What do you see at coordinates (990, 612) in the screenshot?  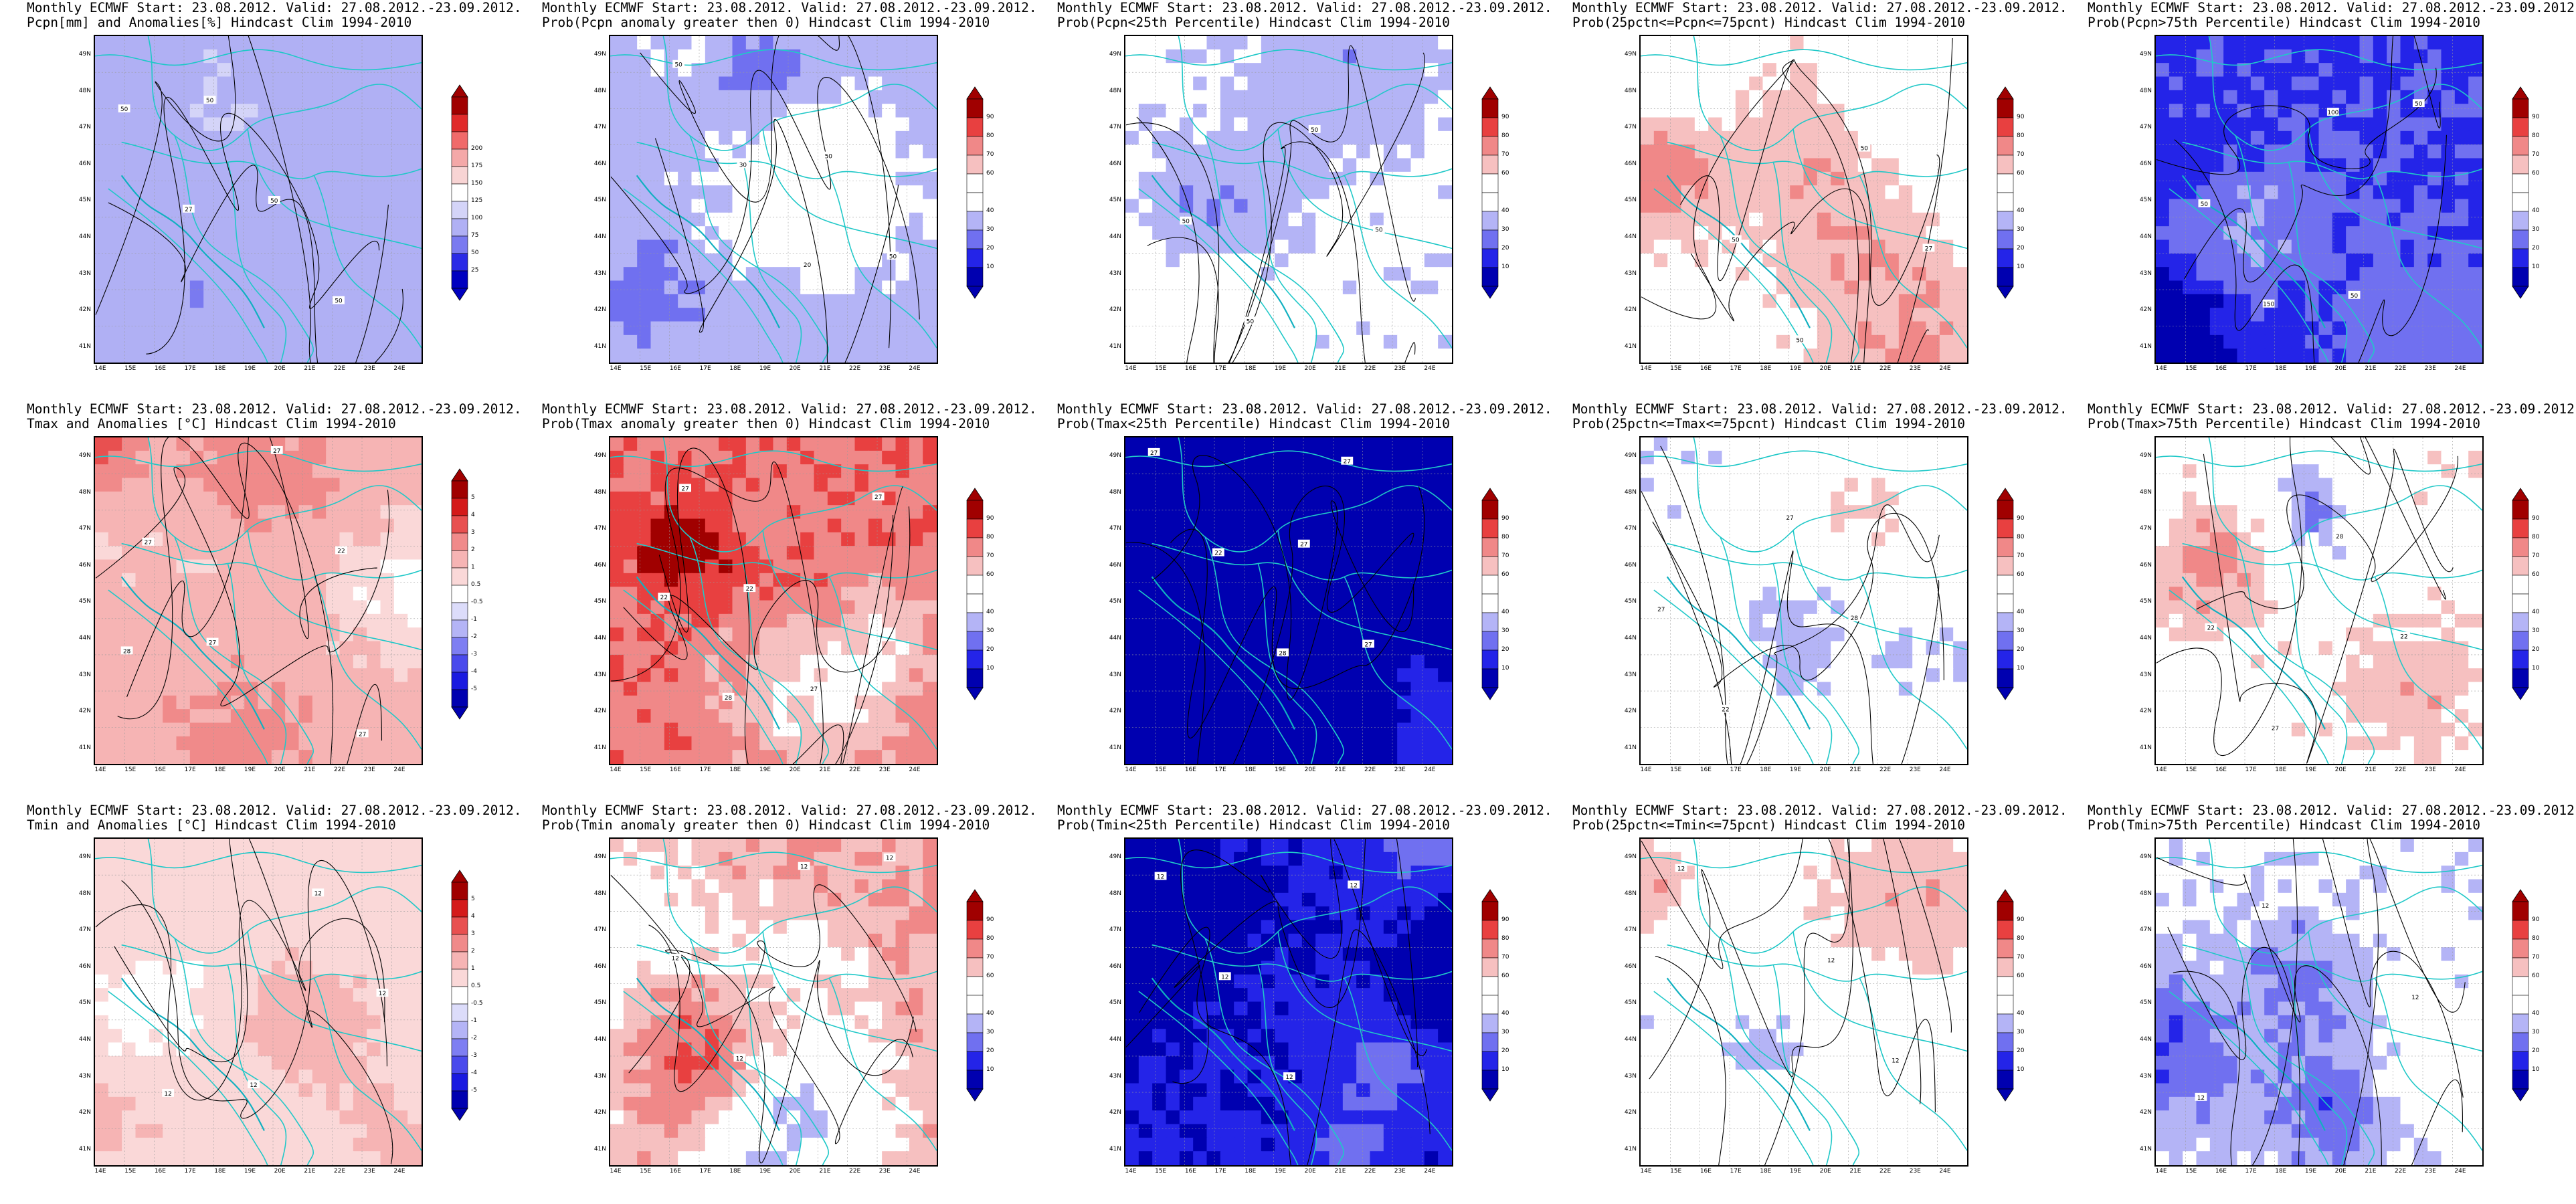 I see `colorbar-label: 40` at bounding box center [990, 612].